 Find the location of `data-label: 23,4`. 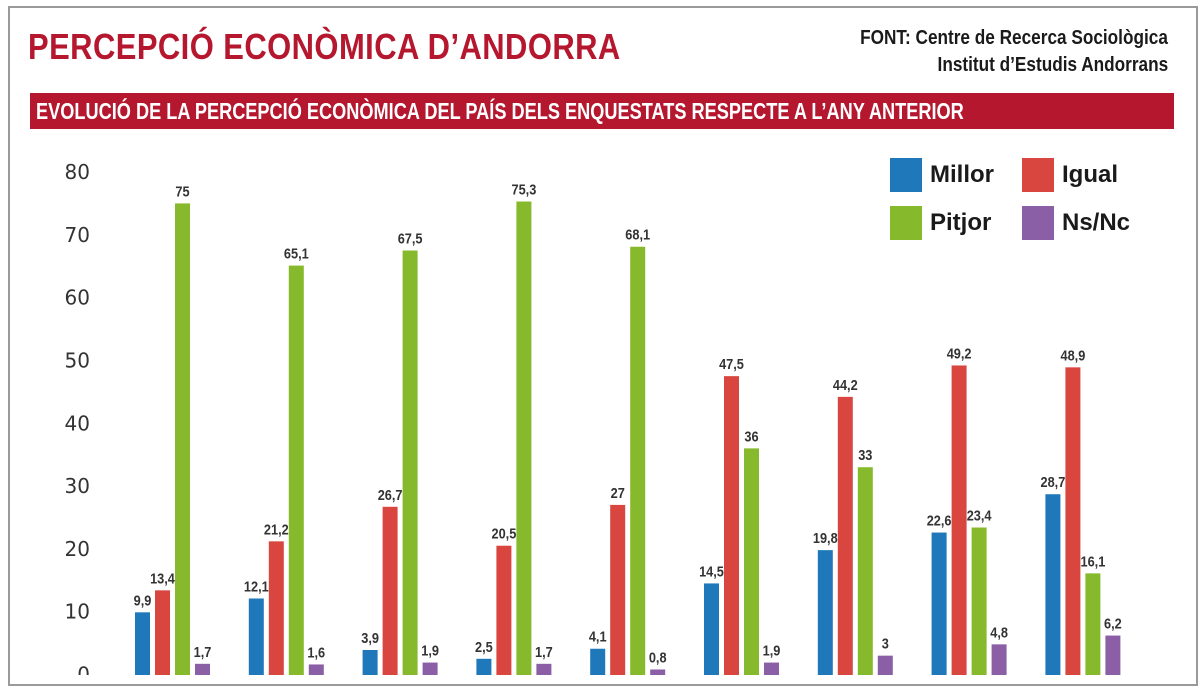

data-label: 23,4 is located at coordinates (979, 515).